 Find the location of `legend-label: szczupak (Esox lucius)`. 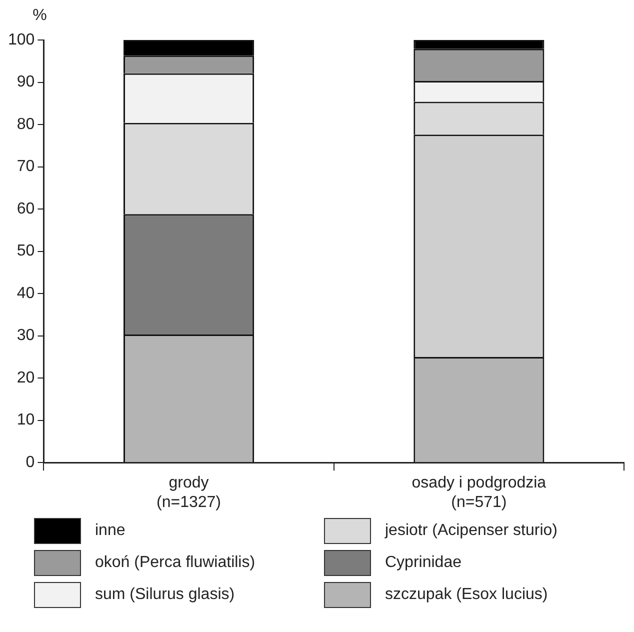

legend-label: szczupak (Esox lucius) is located at coordinates (466, 595).